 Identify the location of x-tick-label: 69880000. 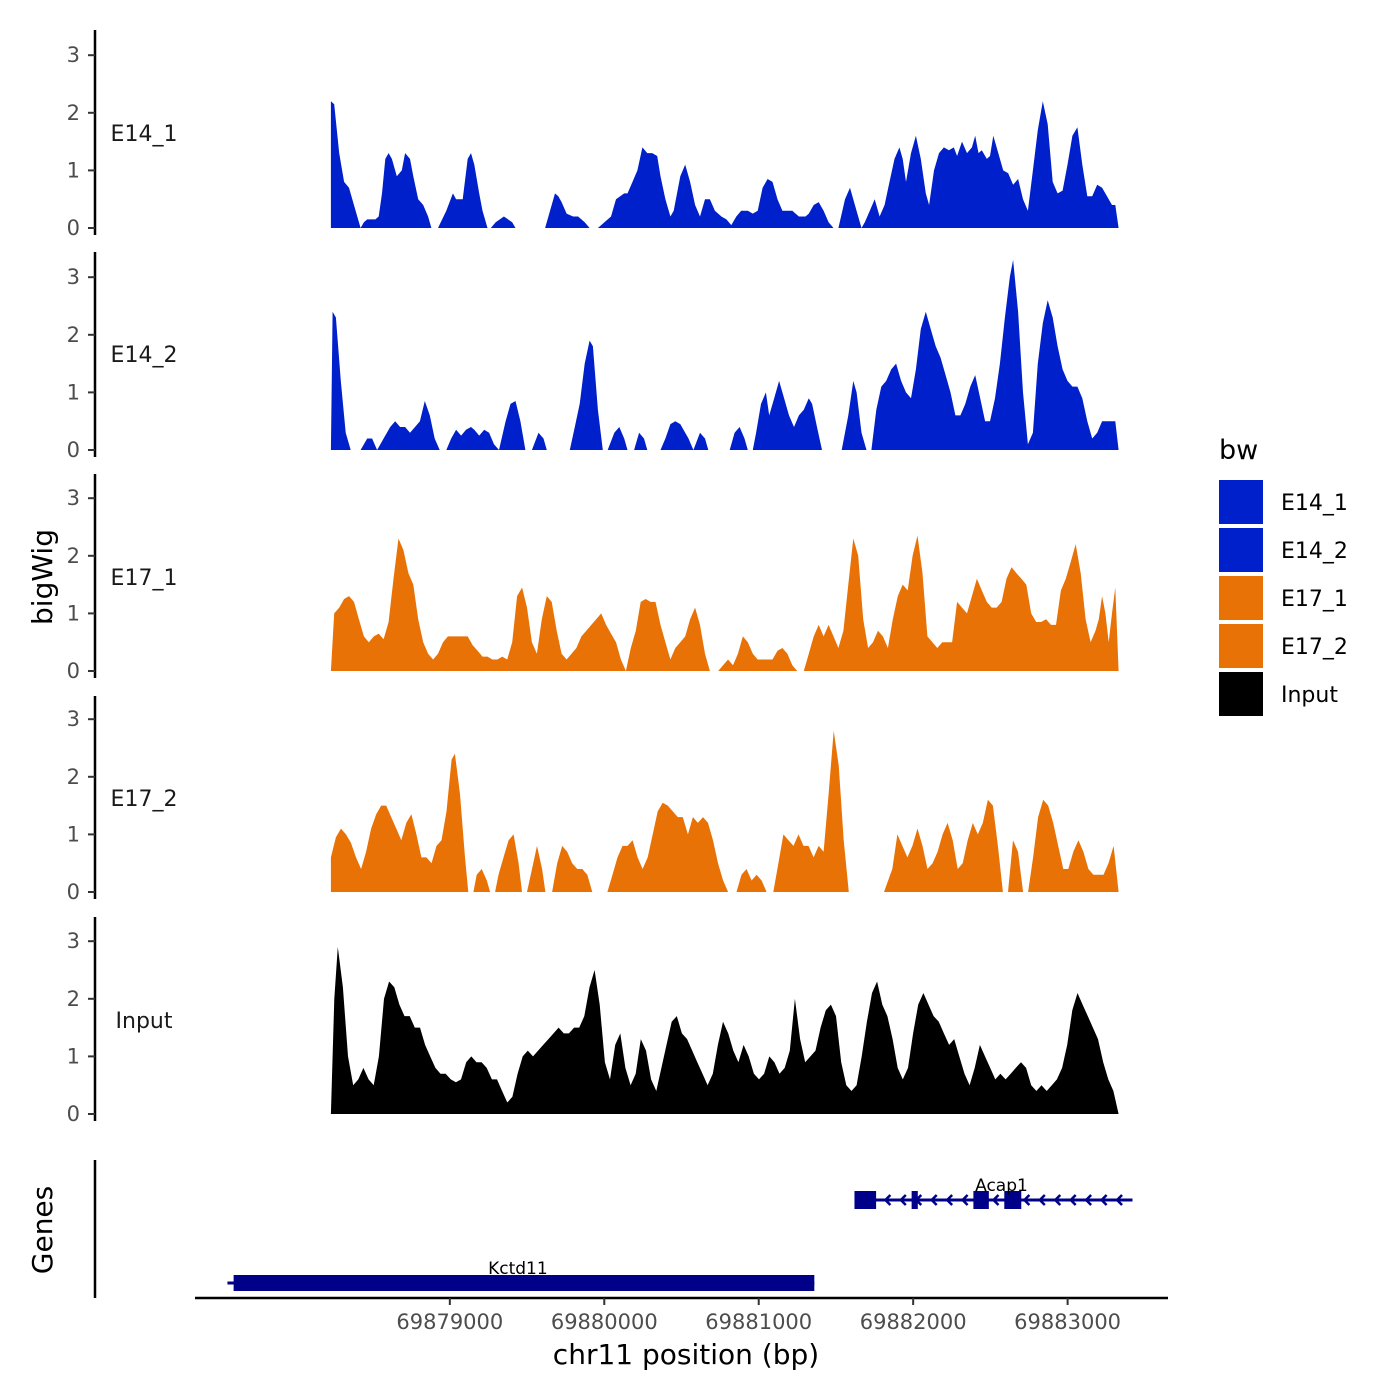
(604, 1322).